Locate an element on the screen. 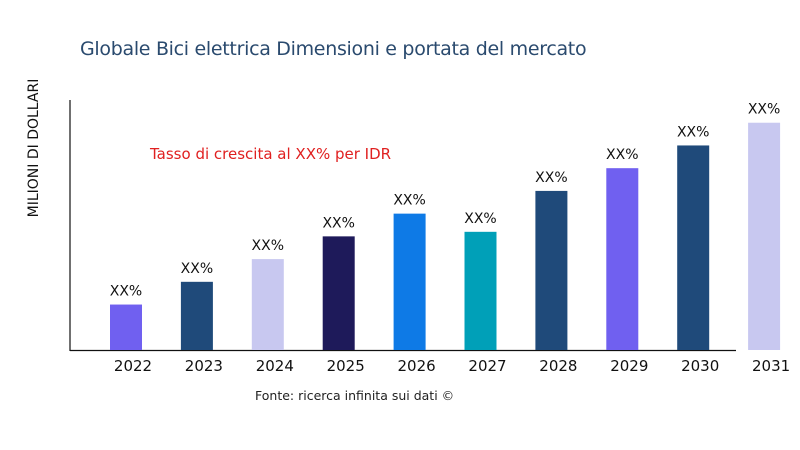 The image size is (800, 450). bar-2026 is located at coordinates (409, 281).